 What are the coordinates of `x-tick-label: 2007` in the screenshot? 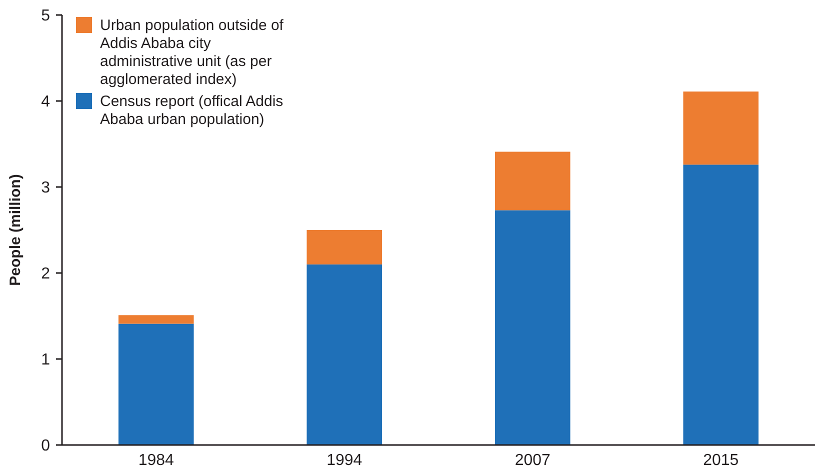 It's located at (532, 460).